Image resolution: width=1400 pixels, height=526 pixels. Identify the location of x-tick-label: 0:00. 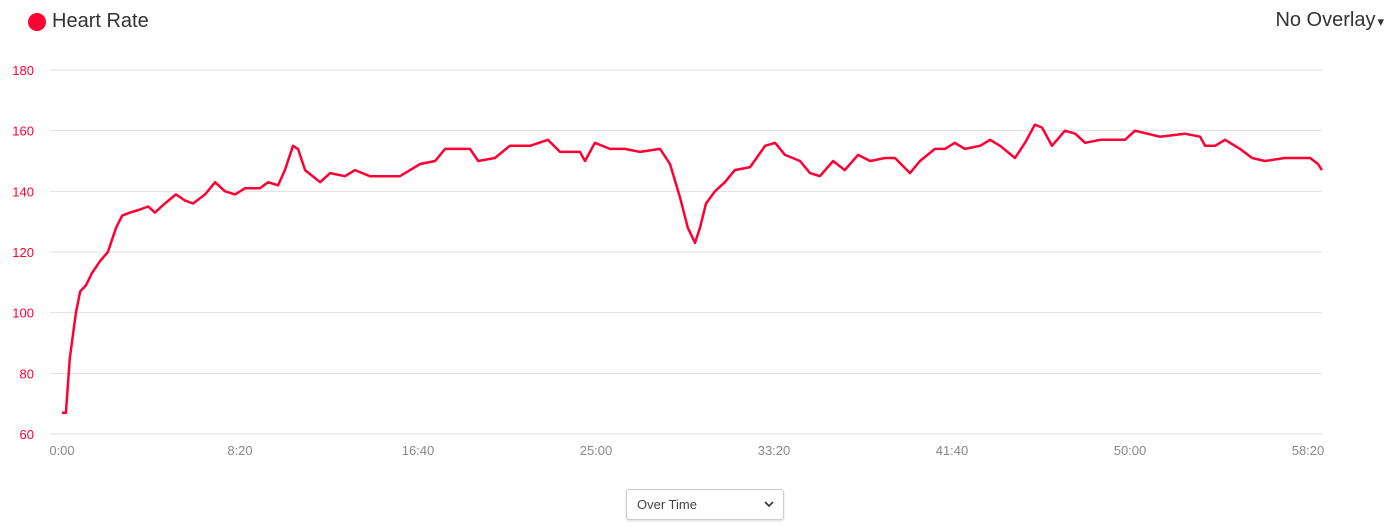
(61, 450).